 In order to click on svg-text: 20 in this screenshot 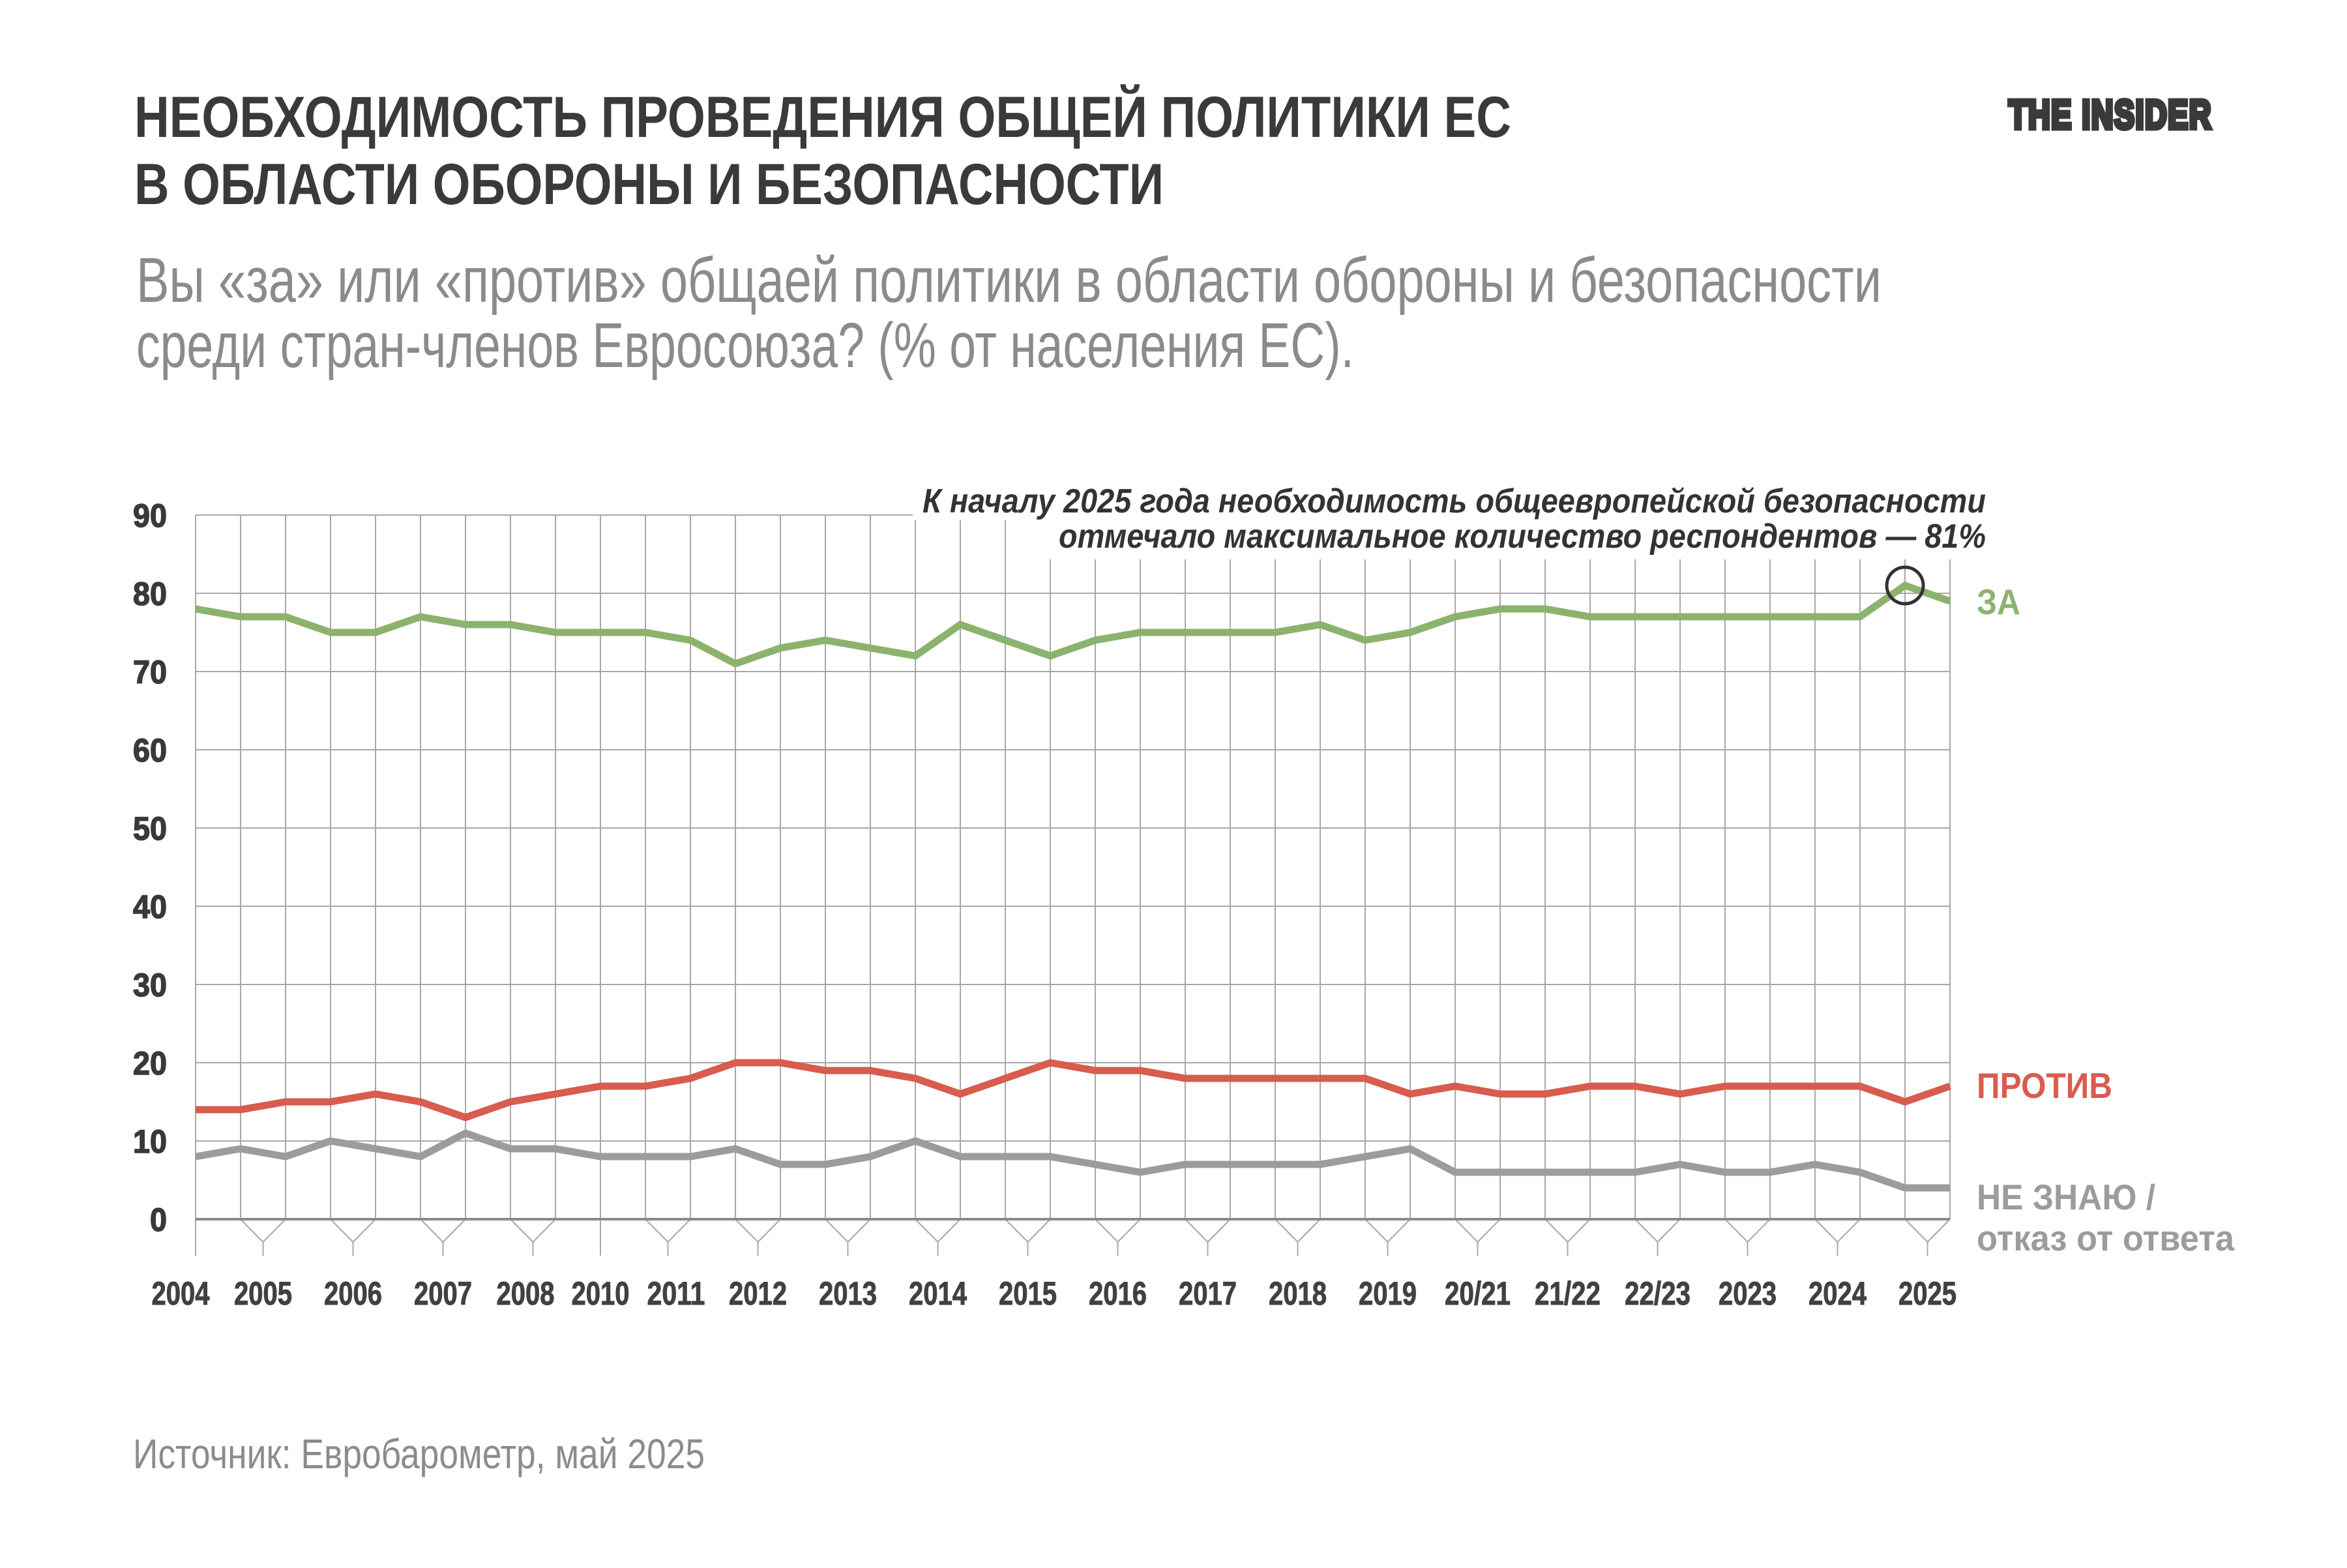, I will do `click(150, 1063)`.